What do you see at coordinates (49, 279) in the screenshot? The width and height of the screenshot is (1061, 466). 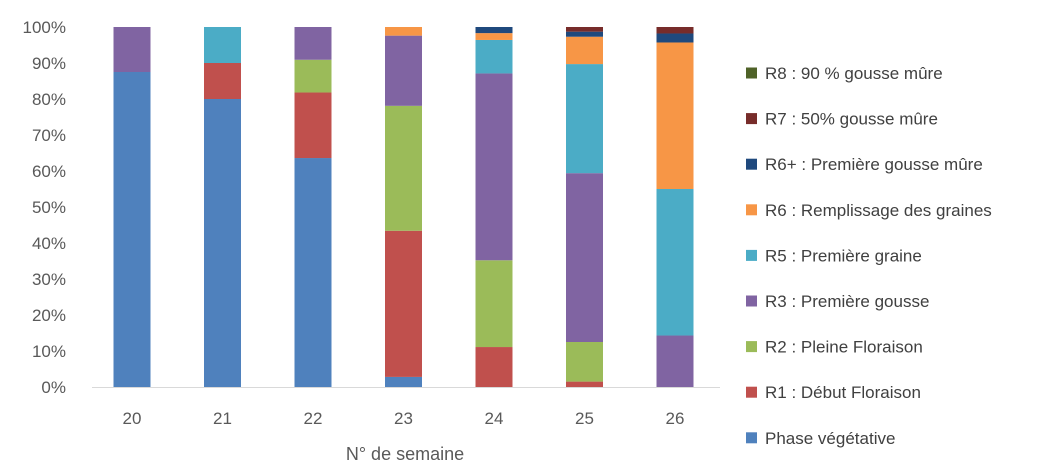 I see `y-tick-label: 30%` at bounding box center [49, 279].